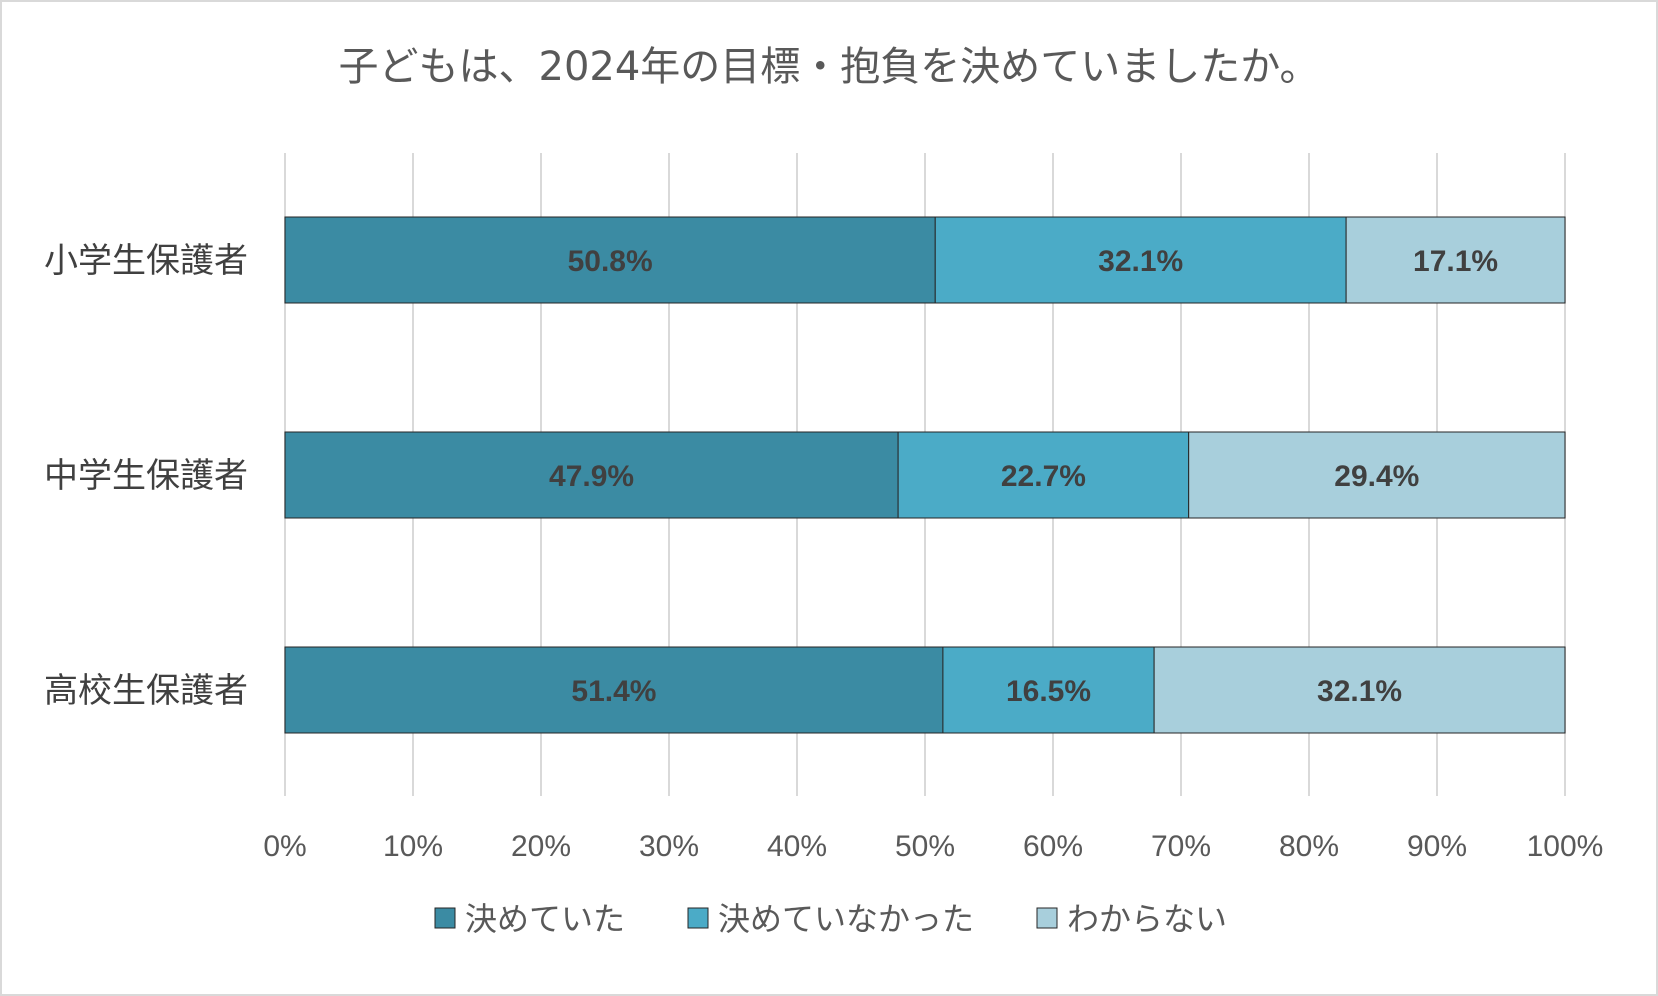 This screenshot has height=996, width=1658. I want to click on legend-label: 決めていた, so click(545, 919).